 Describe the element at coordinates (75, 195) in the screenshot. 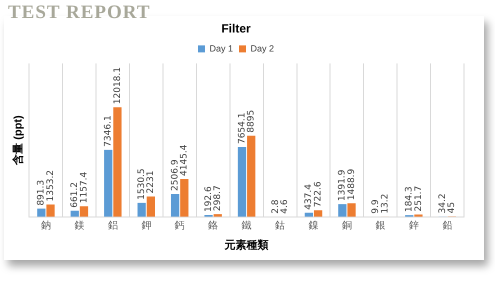

I see `data-label: 661.2` at that location.